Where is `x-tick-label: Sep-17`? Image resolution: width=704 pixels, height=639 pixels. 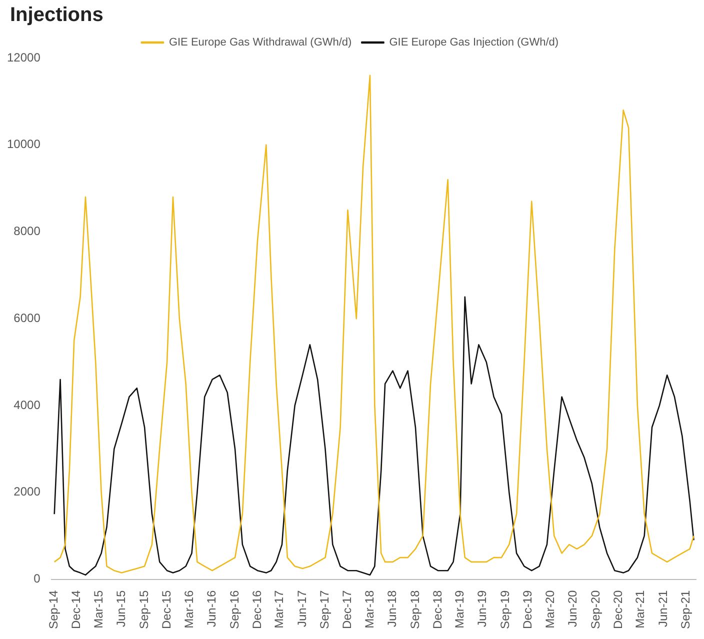 x-tick-label: Sep-17 is located at coordinates (325, 610).